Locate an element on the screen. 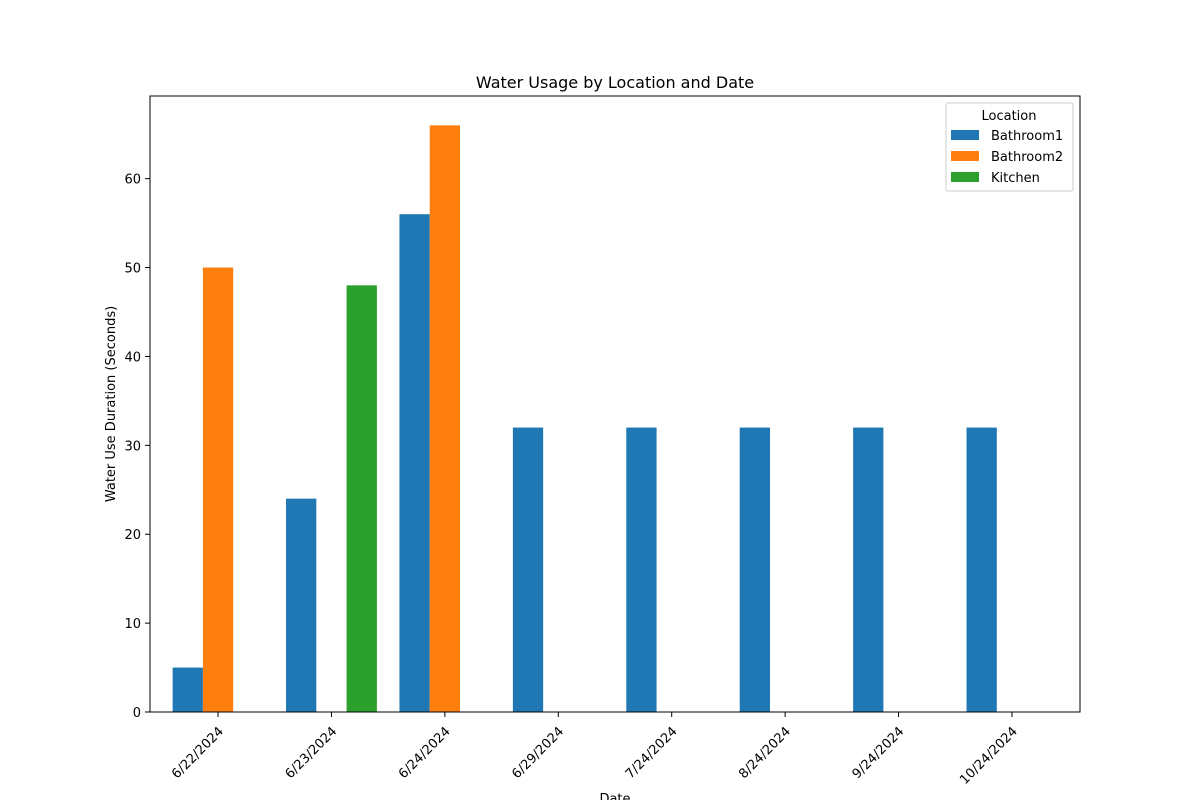 The width and height of the screenshot is (1200, 800). legend-label-bathroom1: Bathroom1 is located at coordinates (1027, 136).